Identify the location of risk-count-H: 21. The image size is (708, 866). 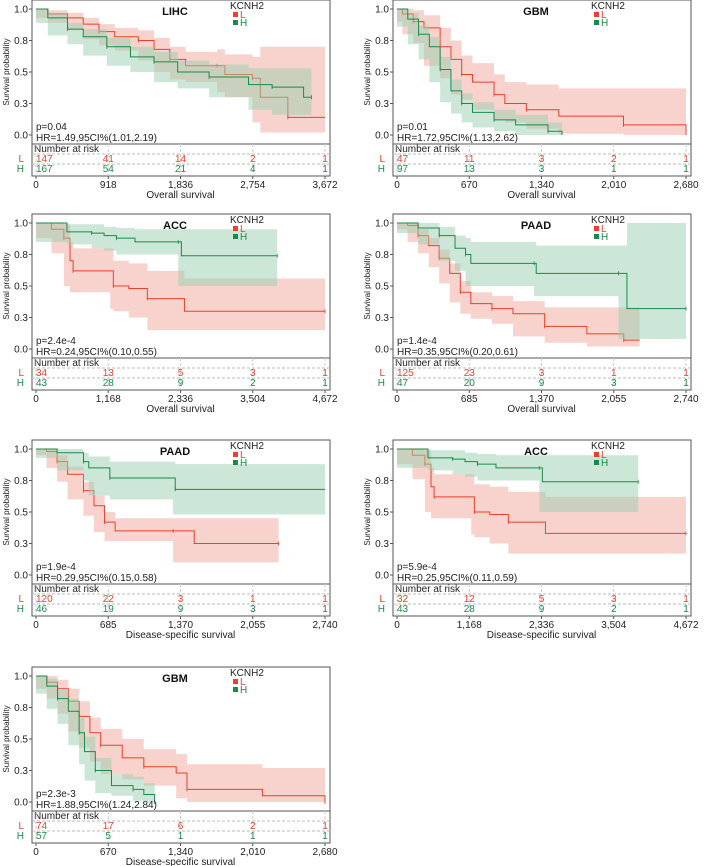
(181, 169).